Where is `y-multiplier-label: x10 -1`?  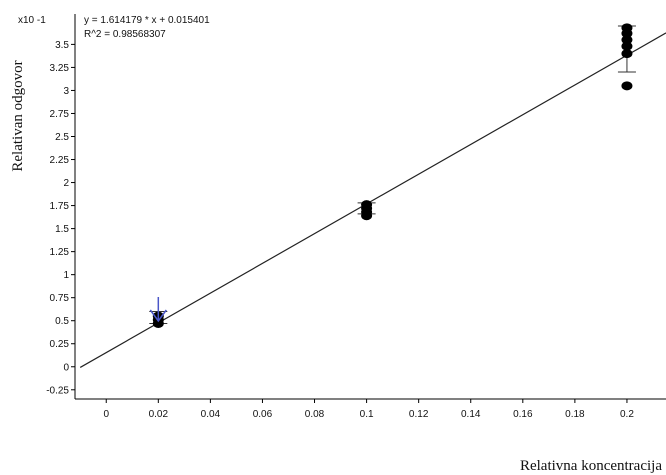
y-multiplier-label: x10 -1 is located at coordinates (32, 20).